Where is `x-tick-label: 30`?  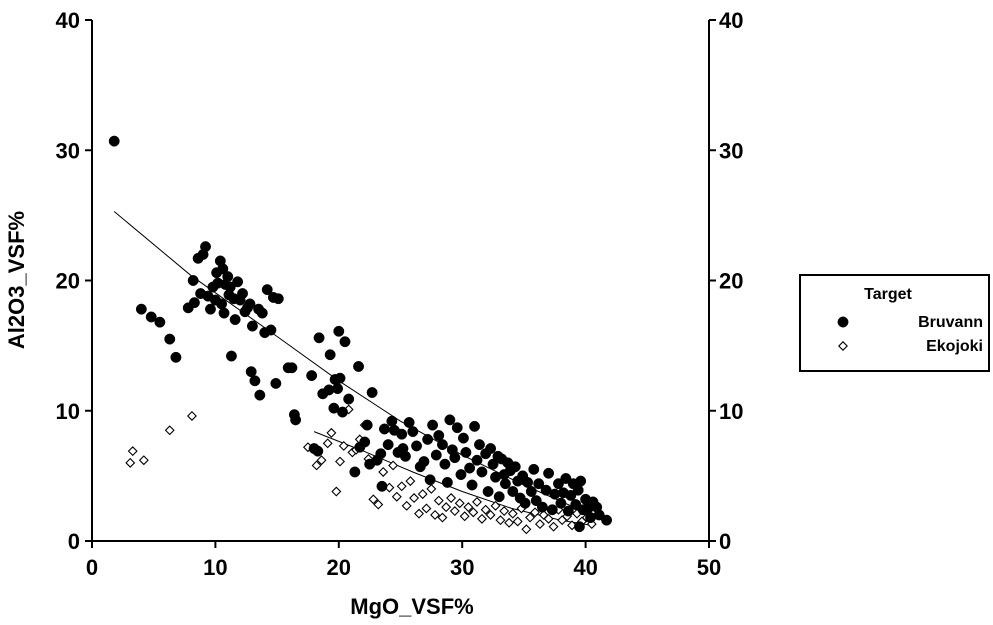
x-tick-label: 30 is located at coordinates (462, 567).